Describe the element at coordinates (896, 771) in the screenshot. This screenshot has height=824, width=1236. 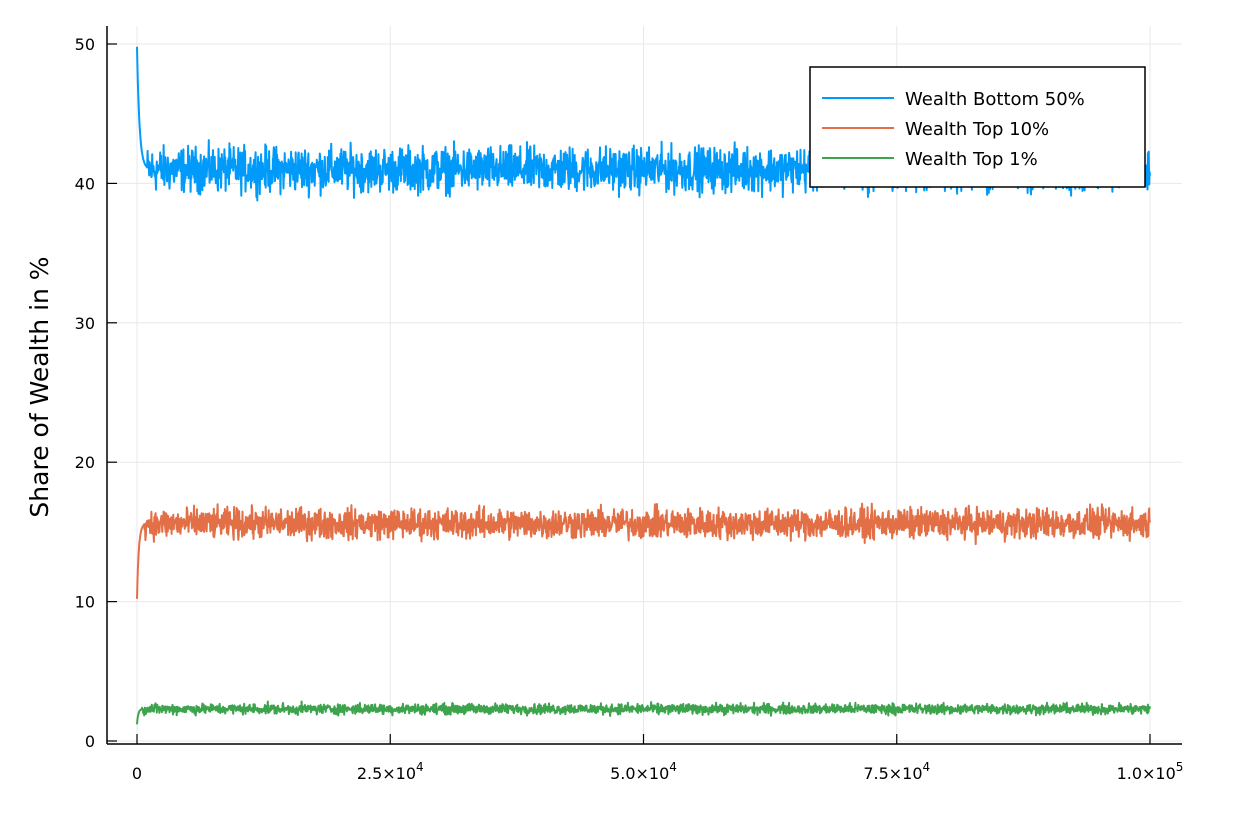
I see `x-tick-label: 7.5×10⁴` at that location.